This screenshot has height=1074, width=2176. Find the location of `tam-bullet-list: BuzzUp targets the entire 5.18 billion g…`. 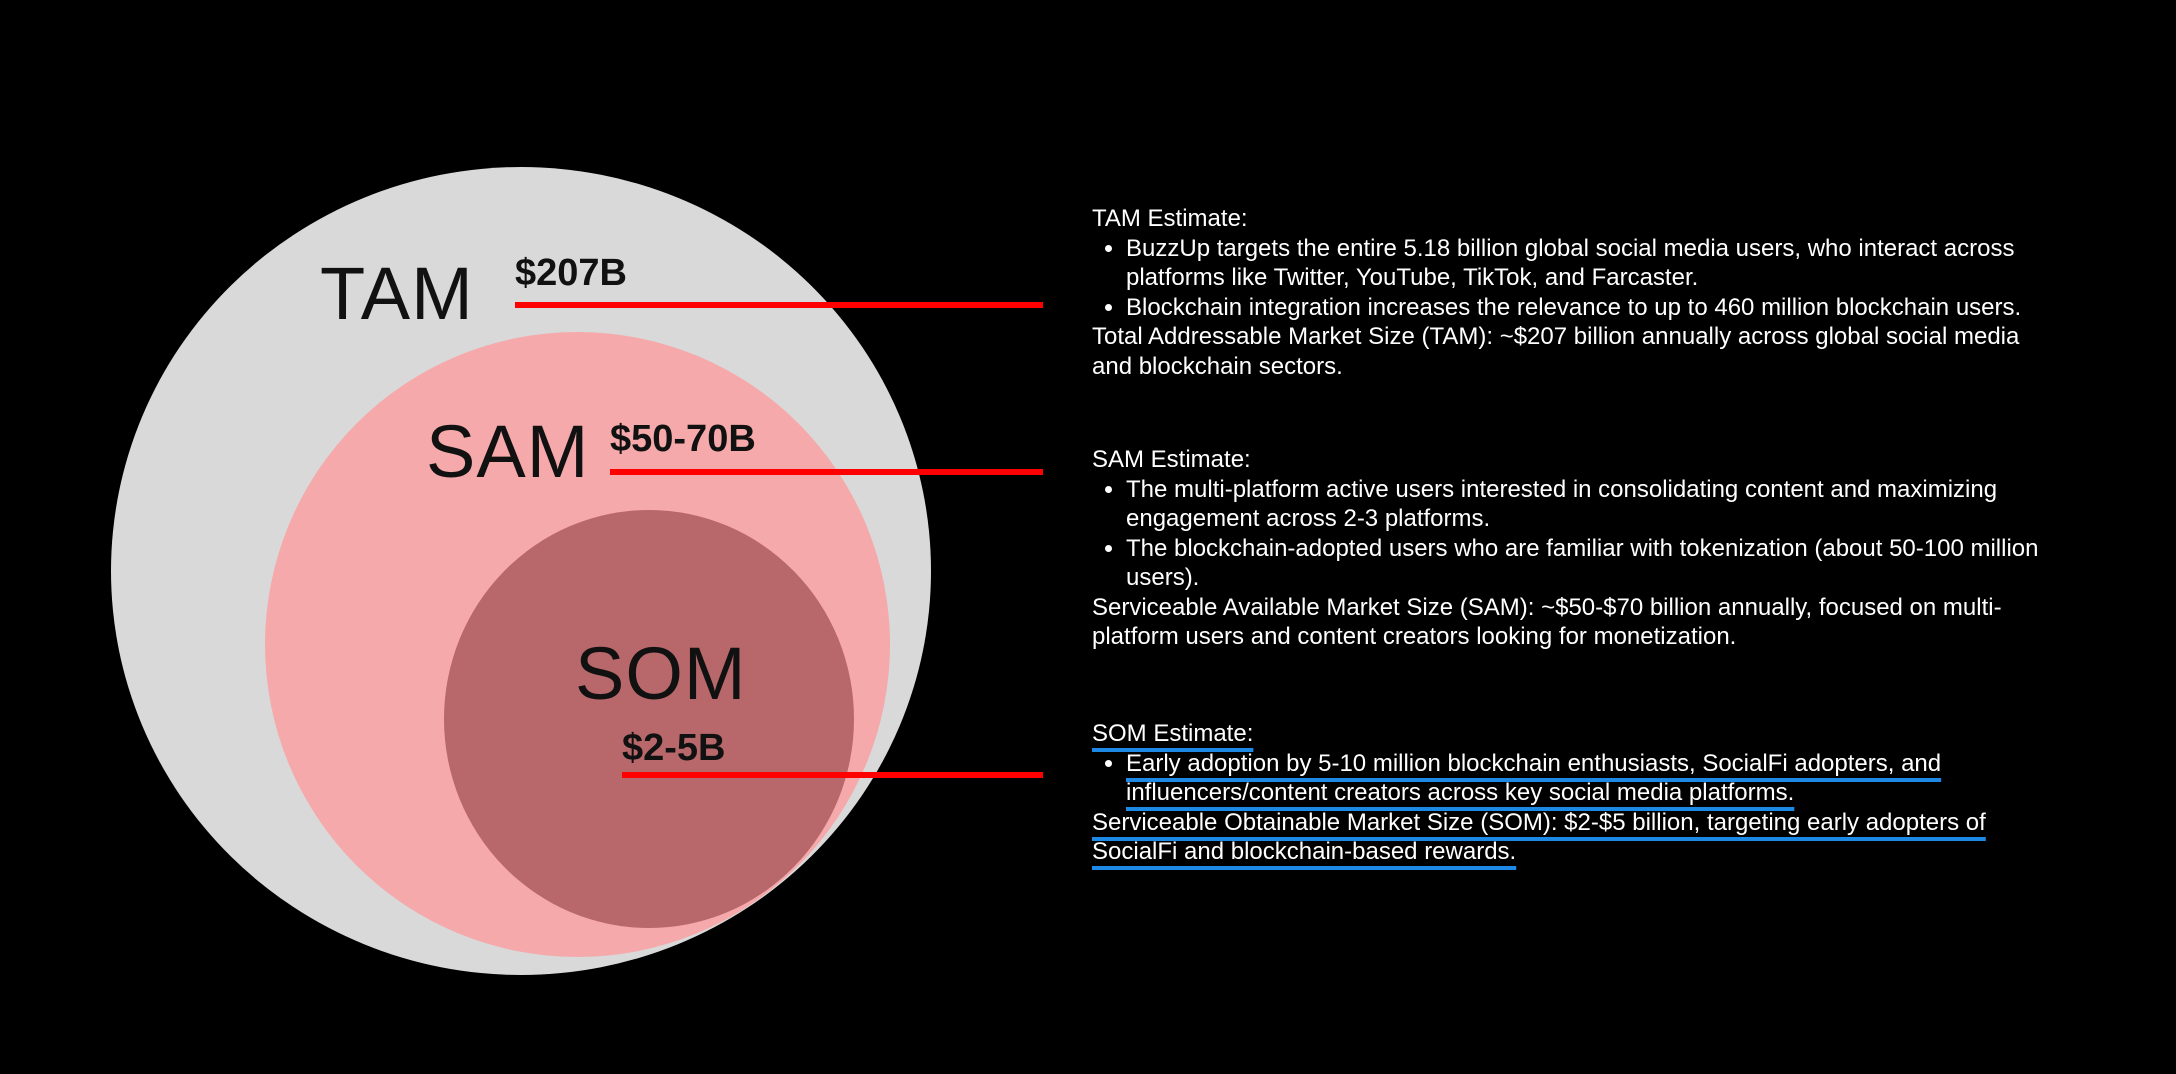

tam-bullet-list: BuzzUp targets the entire 5.18 billion g… is located at coordinates (1572, 278).